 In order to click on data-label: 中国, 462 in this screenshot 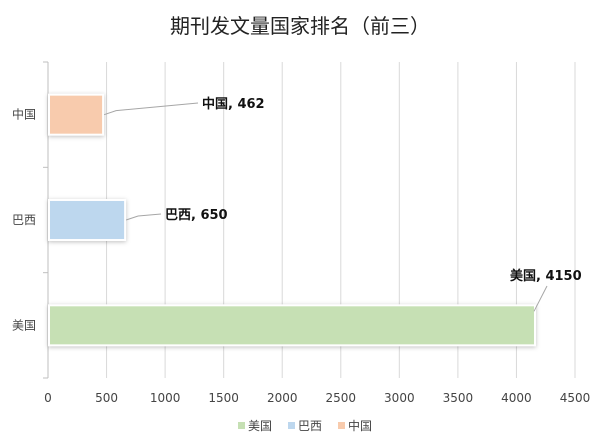, I will do `click(233, 104)`.